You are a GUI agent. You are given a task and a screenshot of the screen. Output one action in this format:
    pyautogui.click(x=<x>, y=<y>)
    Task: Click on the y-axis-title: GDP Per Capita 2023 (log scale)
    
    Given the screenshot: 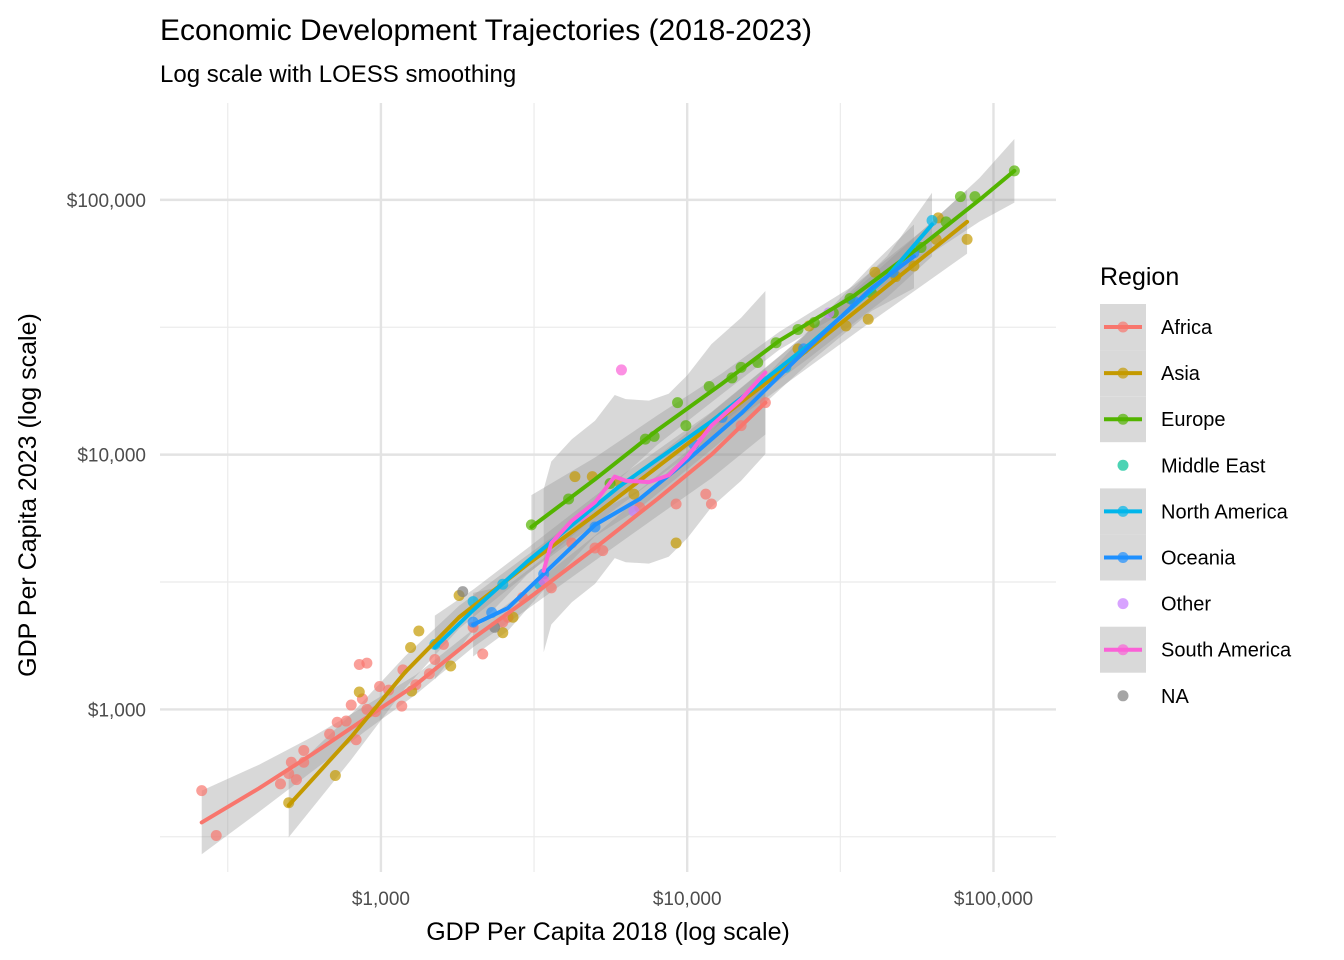 What is the action you would take?
    pyautogui.click(x=28, y=495)
    